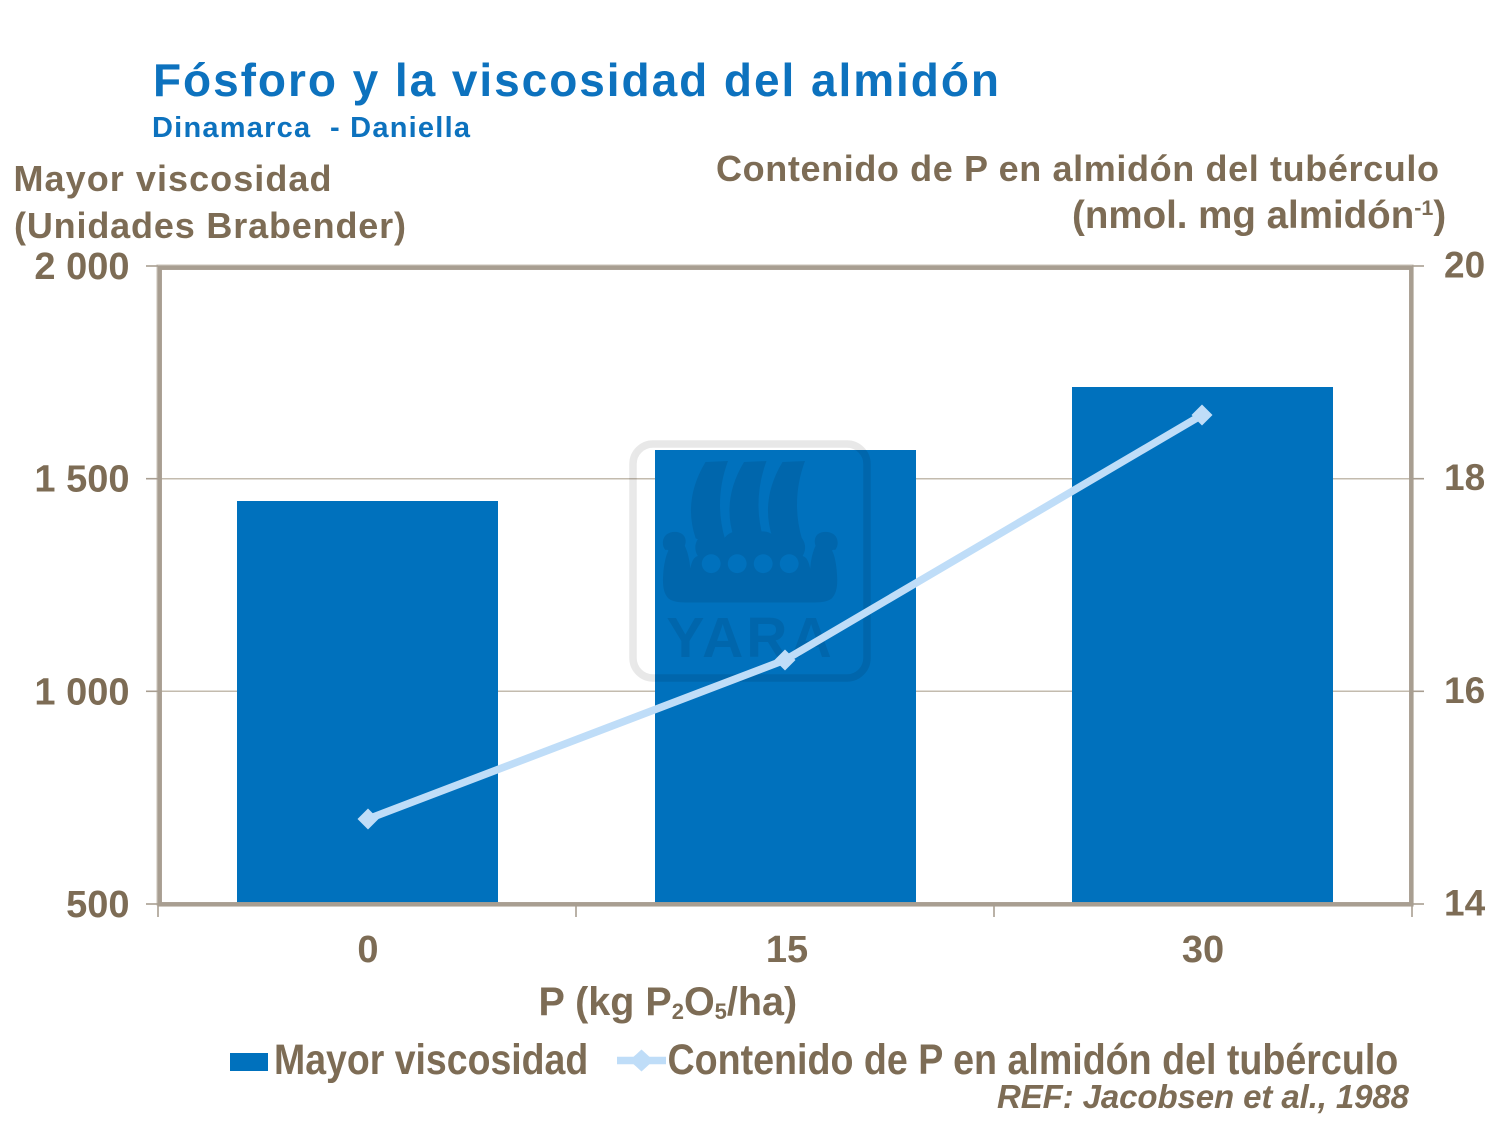 The height and width of the screenshot is (1130, 1500). Describe the element at coordinates (787, 950) in the screenshot. I see `svg-text: 15` at that location.